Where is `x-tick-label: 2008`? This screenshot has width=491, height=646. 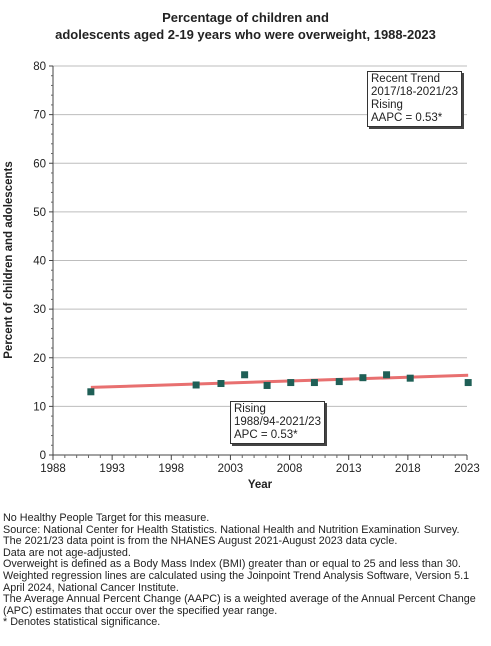 x-tick-label: 2008 is located at coordinates (290, 469).